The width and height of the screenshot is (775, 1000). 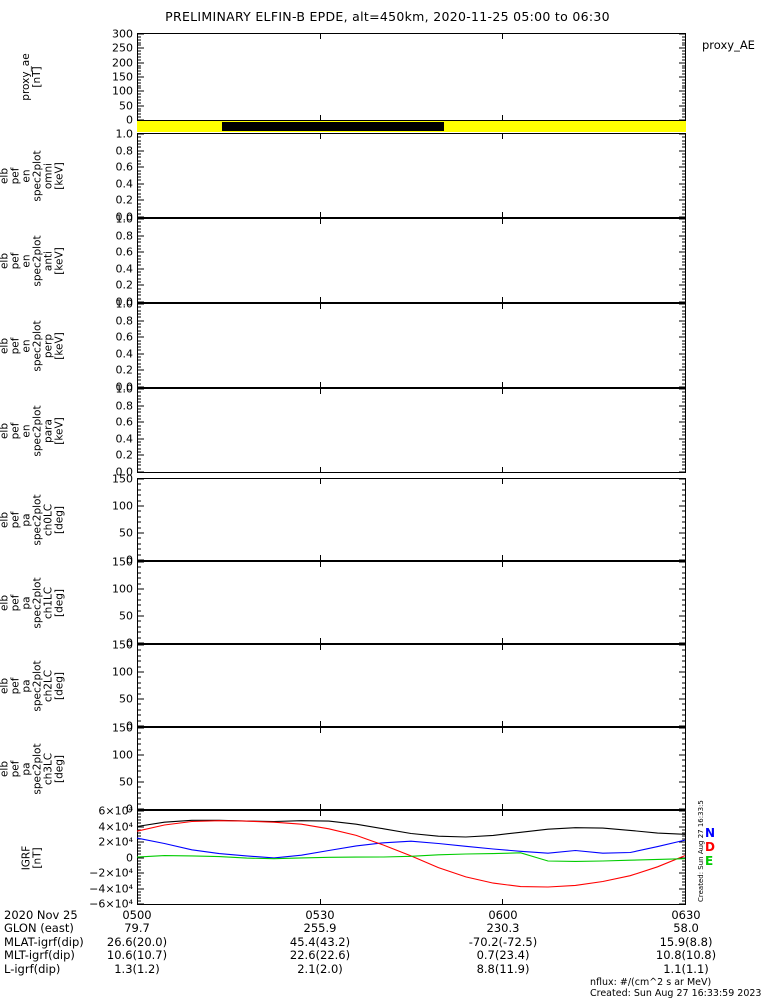 I want to click on ytitle-line: IGRF, so click(x=26, y=857).